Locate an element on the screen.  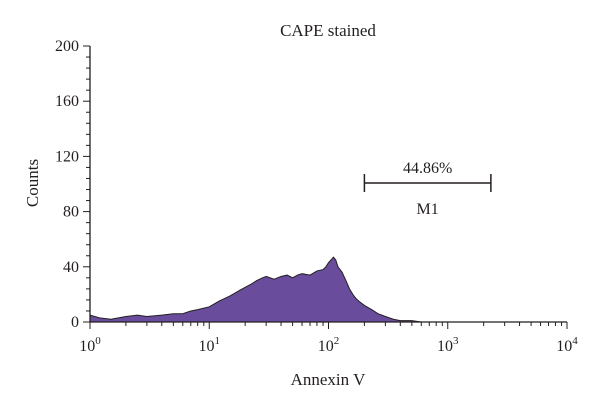
histogram-outline is located at coordinates (328, 289).